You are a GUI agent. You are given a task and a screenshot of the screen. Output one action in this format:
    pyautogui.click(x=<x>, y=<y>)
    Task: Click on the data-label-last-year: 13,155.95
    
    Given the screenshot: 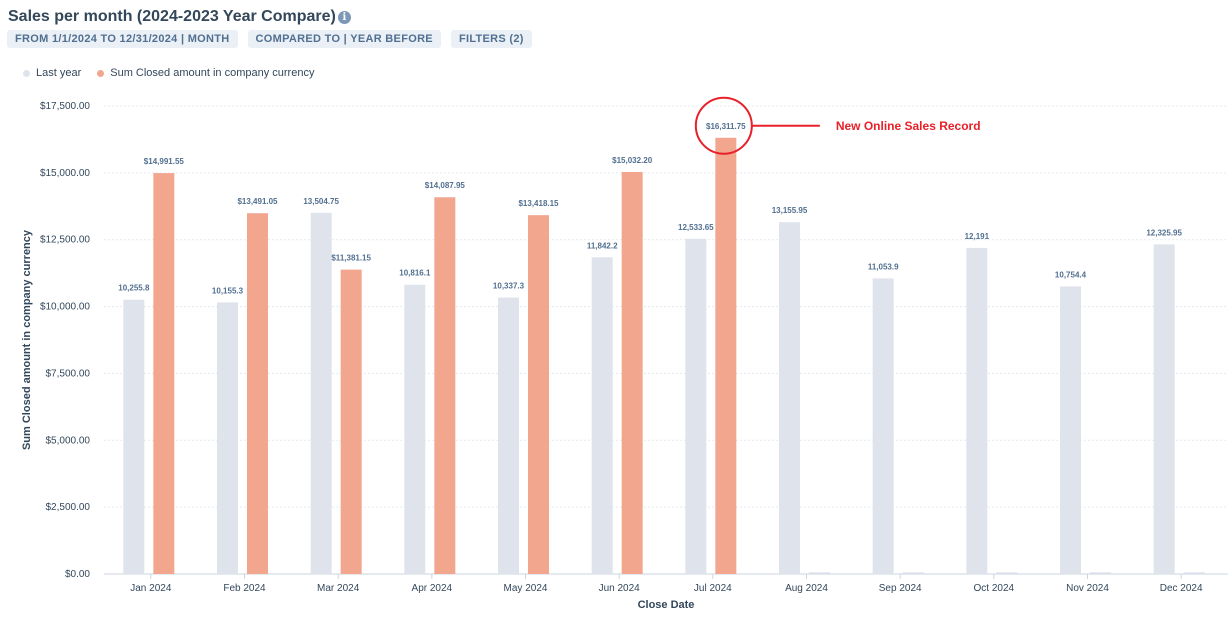 What is the action you would take?
    pyautogui.click(x=790, y=210)
    